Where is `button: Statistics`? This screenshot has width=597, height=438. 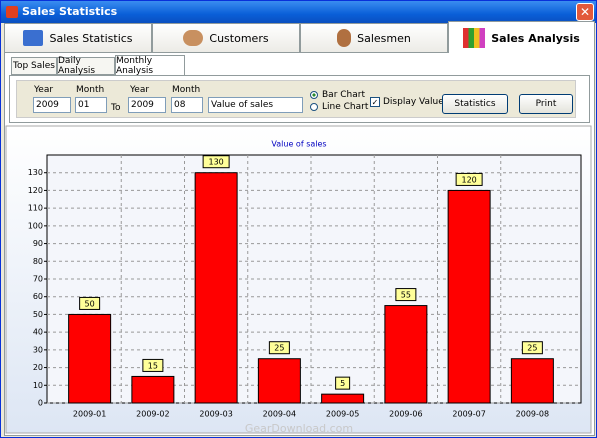 button: Statistics is located at coordinates (475, 104).